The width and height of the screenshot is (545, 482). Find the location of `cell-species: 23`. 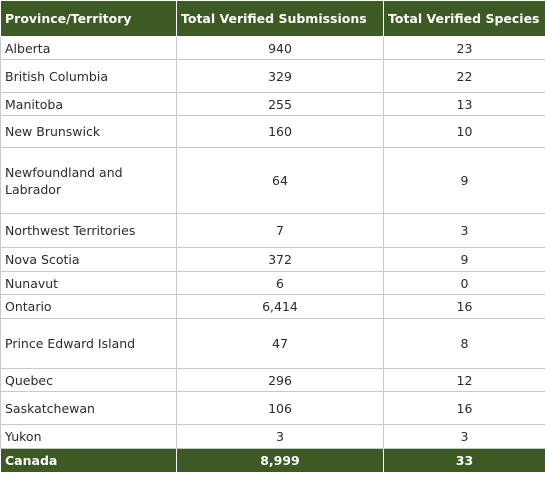

cell-species: 23 is located at coordinates (464, 48).